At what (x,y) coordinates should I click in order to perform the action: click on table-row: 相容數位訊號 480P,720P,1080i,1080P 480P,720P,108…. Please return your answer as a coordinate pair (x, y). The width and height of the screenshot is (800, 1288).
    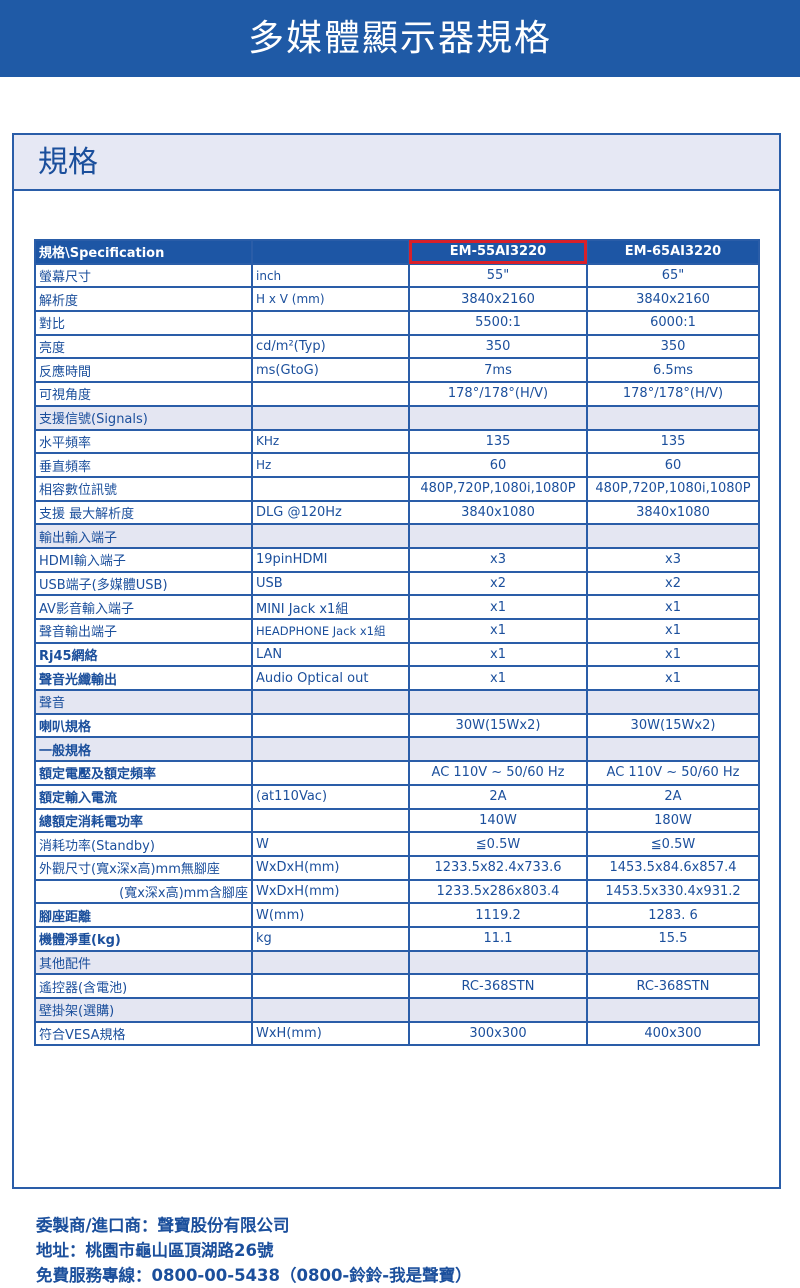
    Looking at the image, I should click on (397, 488).